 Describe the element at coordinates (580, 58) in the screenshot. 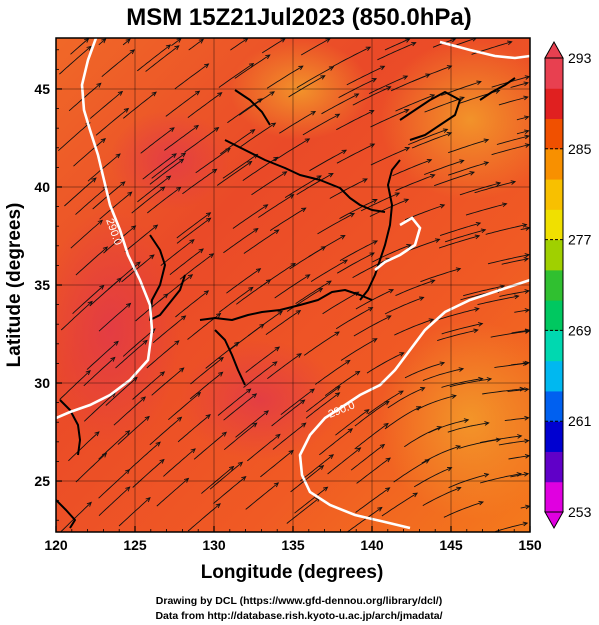

I see `colorbar-label: 293` at that location.